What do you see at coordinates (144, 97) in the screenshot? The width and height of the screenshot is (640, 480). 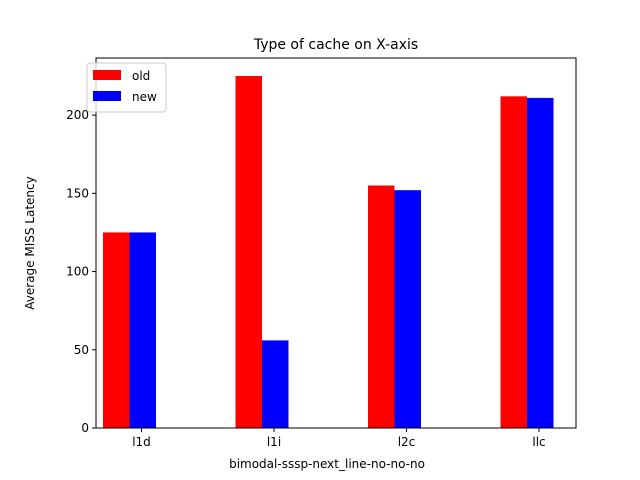 I see `legend-label-new: new` at bounding box center [144, 97].